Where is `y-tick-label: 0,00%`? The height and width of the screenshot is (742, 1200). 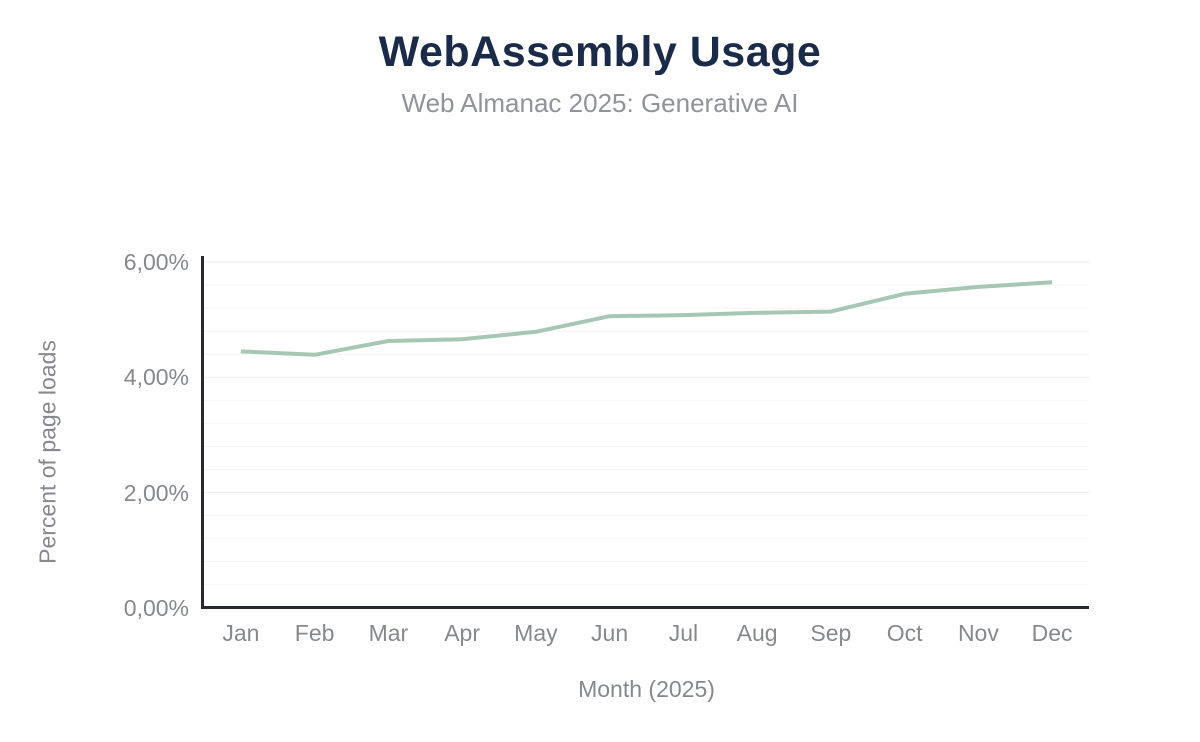
y-tick-label: 0,00% is located at coordinates (156, 607).